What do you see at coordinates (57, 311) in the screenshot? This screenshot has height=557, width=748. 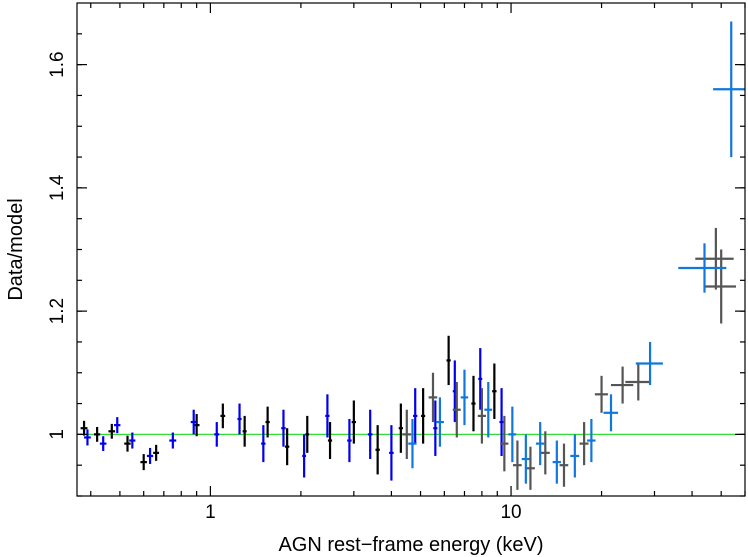 I see `y-tick-label: 1.2` at bounding box center [57, 311].